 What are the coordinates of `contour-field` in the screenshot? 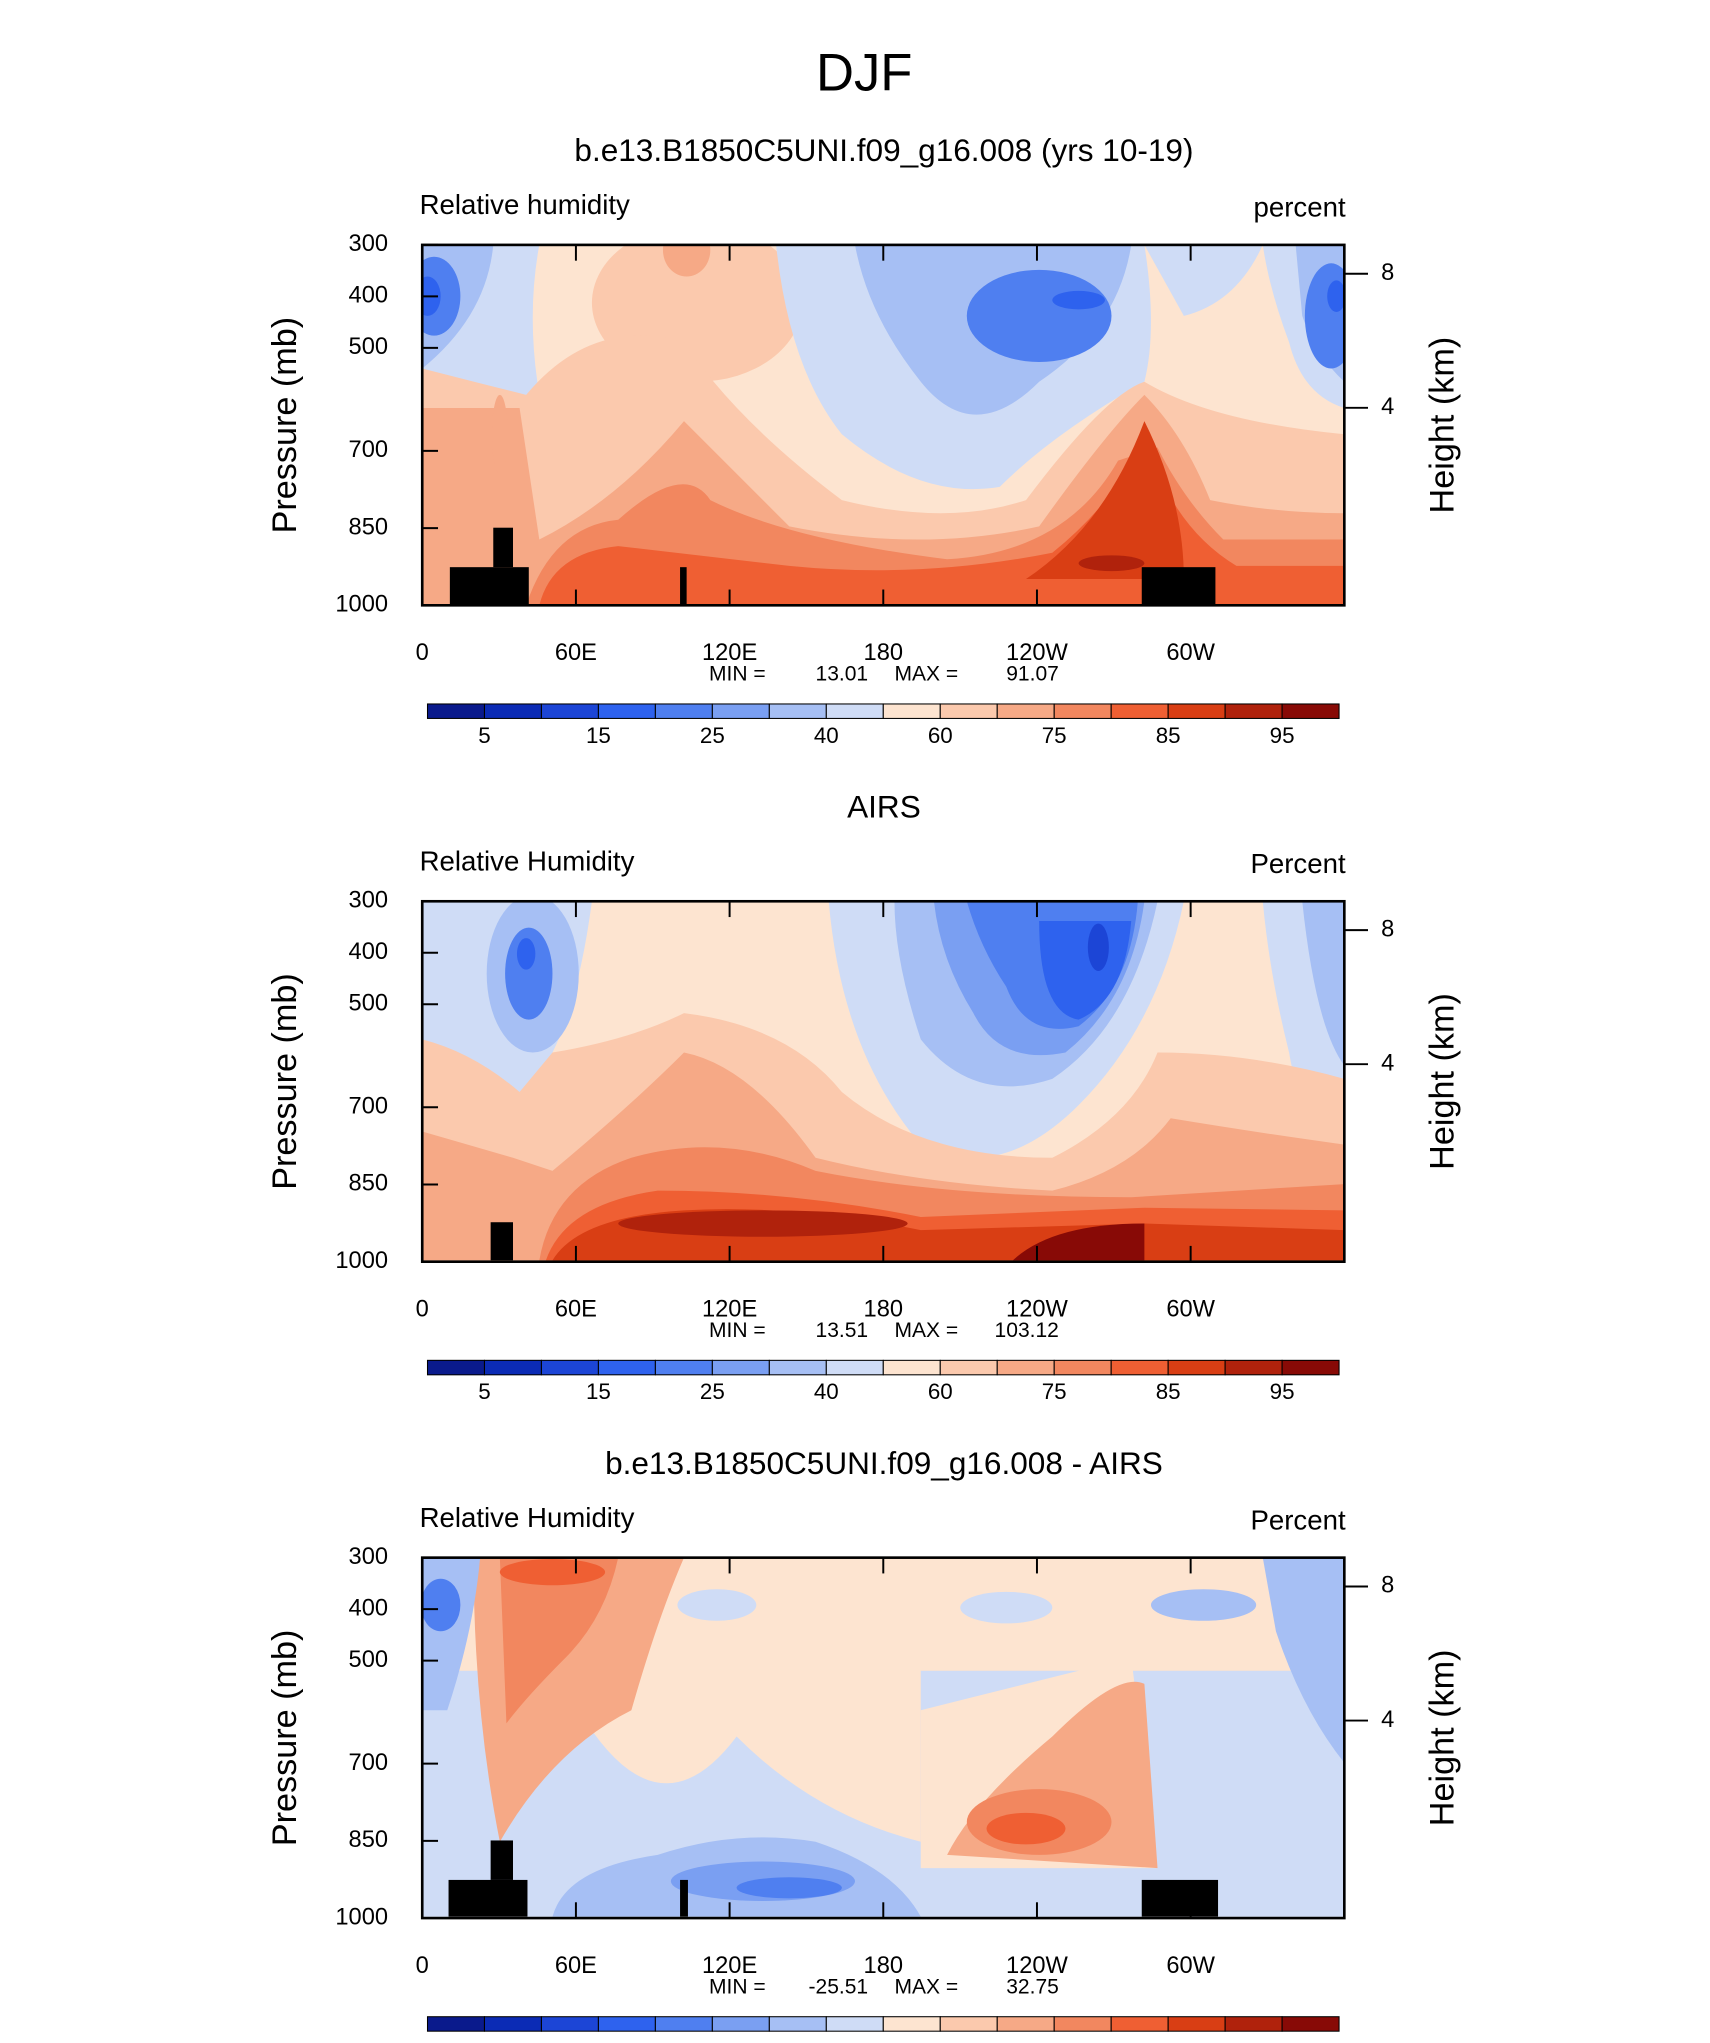 It's located at (883, 425).